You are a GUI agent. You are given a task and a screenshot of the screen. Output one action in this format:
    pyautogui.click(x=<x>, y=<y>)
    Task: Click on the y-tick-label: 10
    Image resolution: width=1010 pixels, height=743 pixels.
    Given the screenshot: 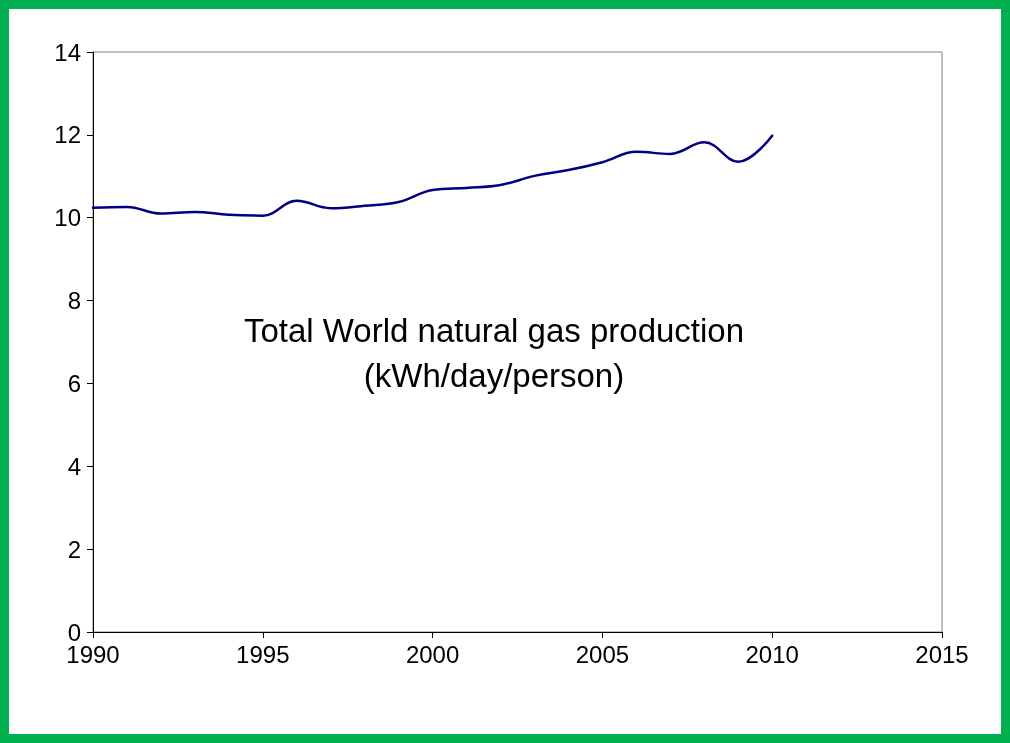 What is the action you would take?
    pyautogui.click(x=67, y=218)
    